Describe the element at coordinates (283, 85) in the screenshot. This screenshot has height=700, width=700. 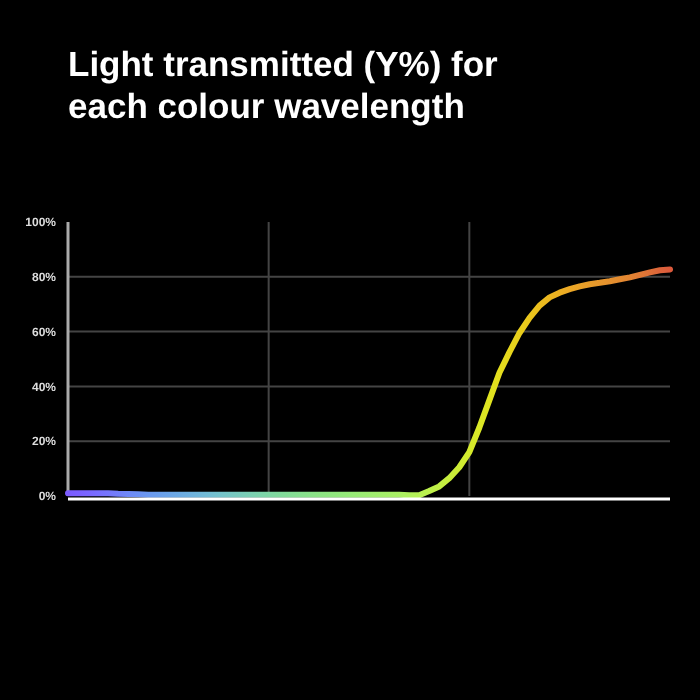
I see `chart-title: Light transmitted (Y%) for each colour wavelength` at that location.